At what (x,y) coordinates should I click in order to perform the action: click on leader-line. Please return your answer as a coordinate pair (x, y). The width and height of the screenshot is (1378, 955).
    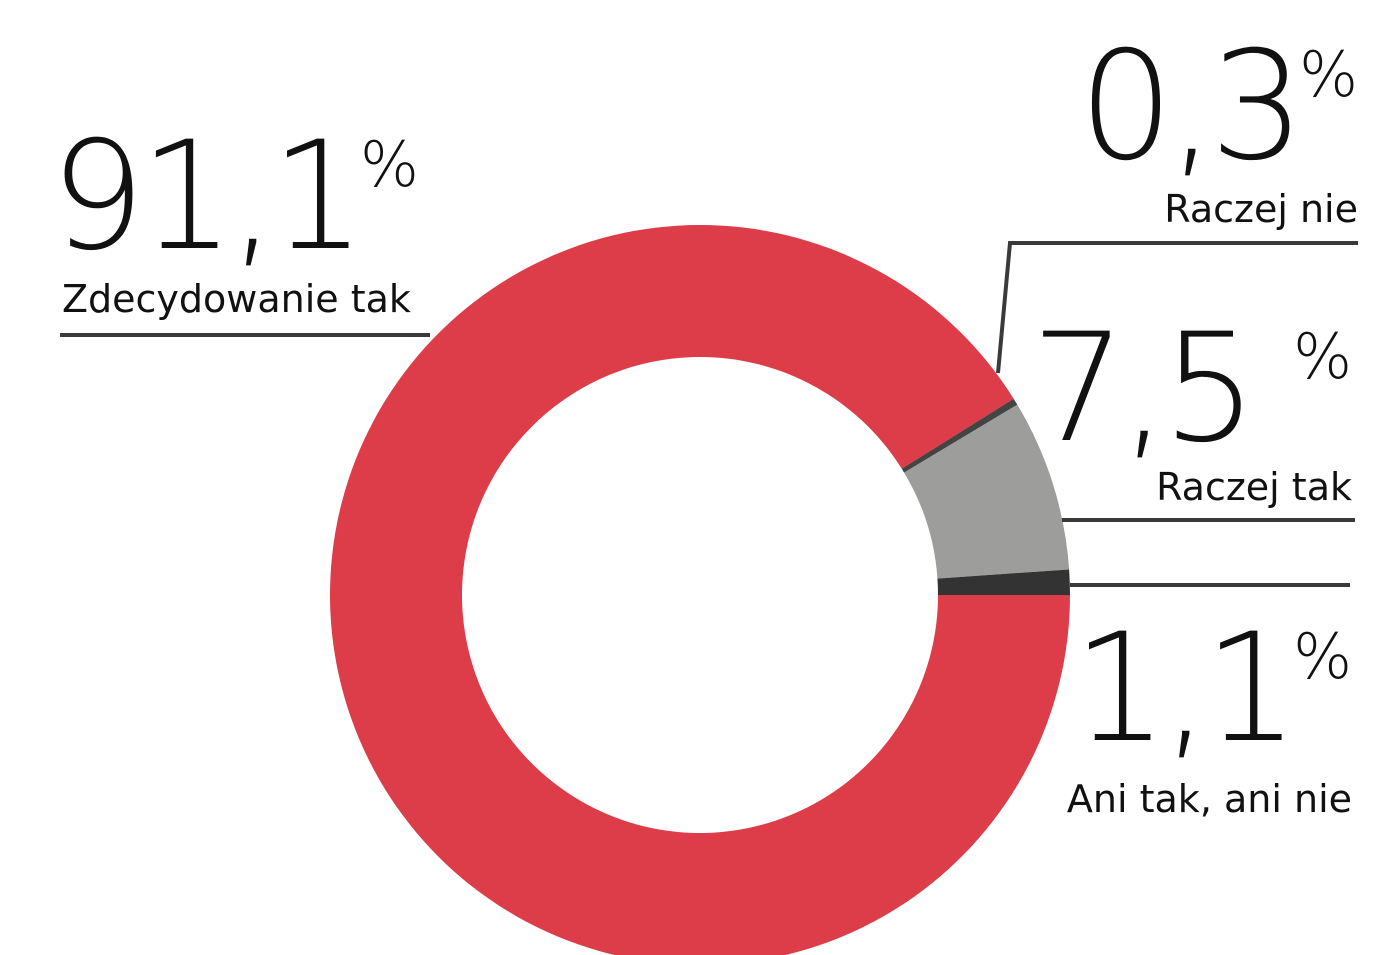
    Looking at the image, I should click on (1177, 307).